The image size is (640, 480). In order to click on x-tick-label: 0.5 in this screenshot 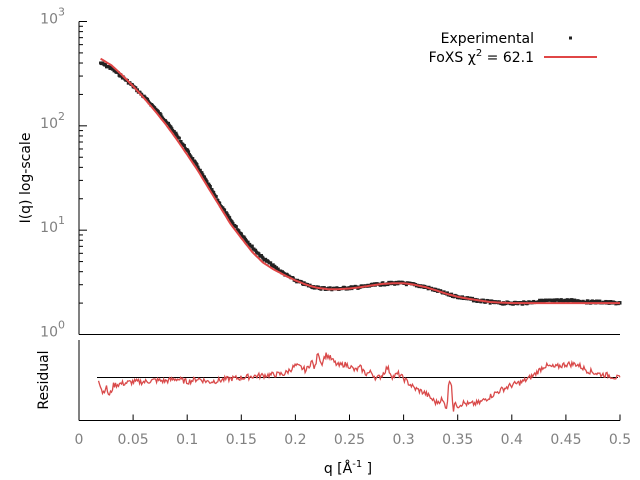, I will do `click(620, 440)`.